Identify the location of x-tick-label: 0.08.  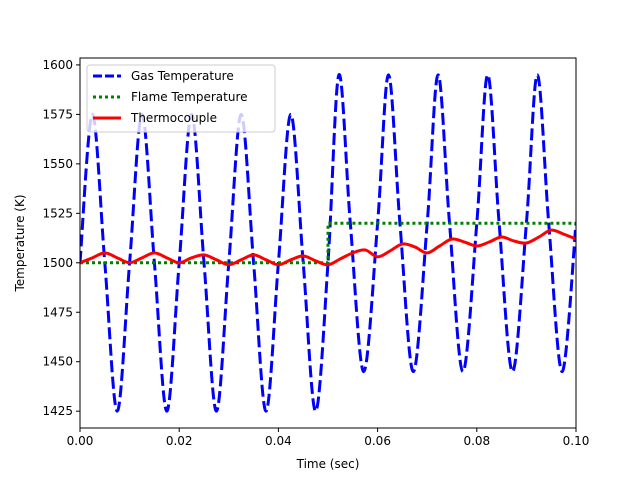
(476, 441).